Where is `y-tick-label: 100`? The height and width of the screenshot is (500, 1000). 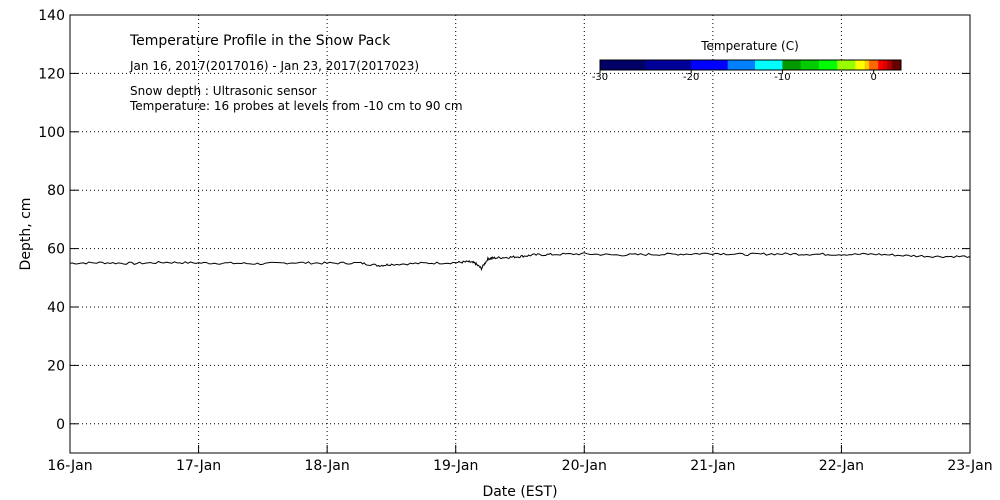 y-tick-label: 100 is located at coordinates (51, 133).